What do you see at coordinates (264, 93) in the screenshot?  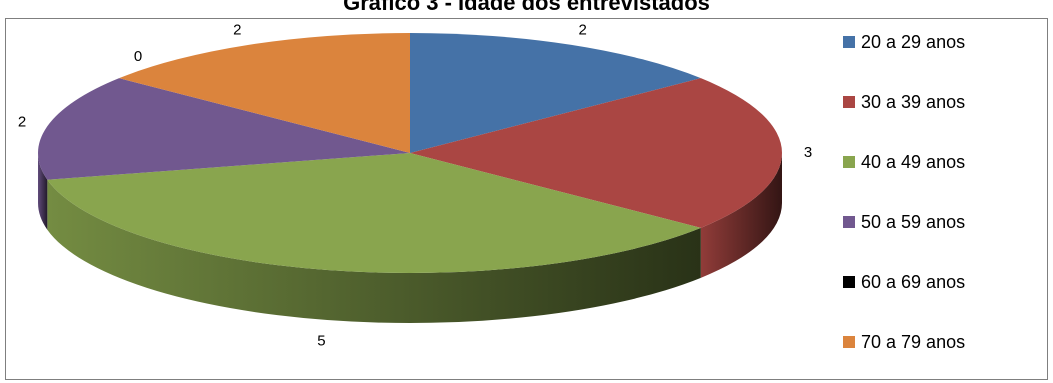 I see `pie-slice-70-a-79-anos` at bounding box center [264, 93].